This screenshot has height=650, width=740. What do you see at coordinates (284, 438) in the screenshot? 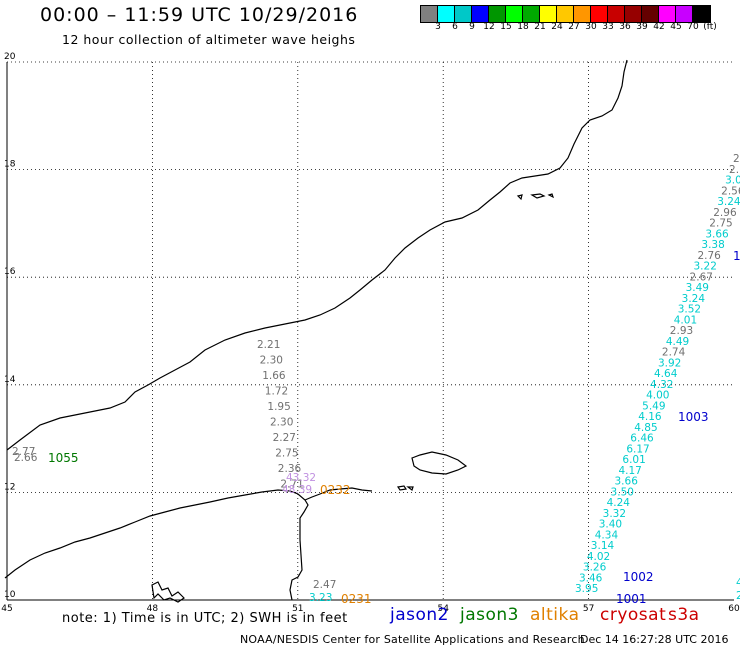
I see `swh-value: 2.27` at bounding box center [284, 438].